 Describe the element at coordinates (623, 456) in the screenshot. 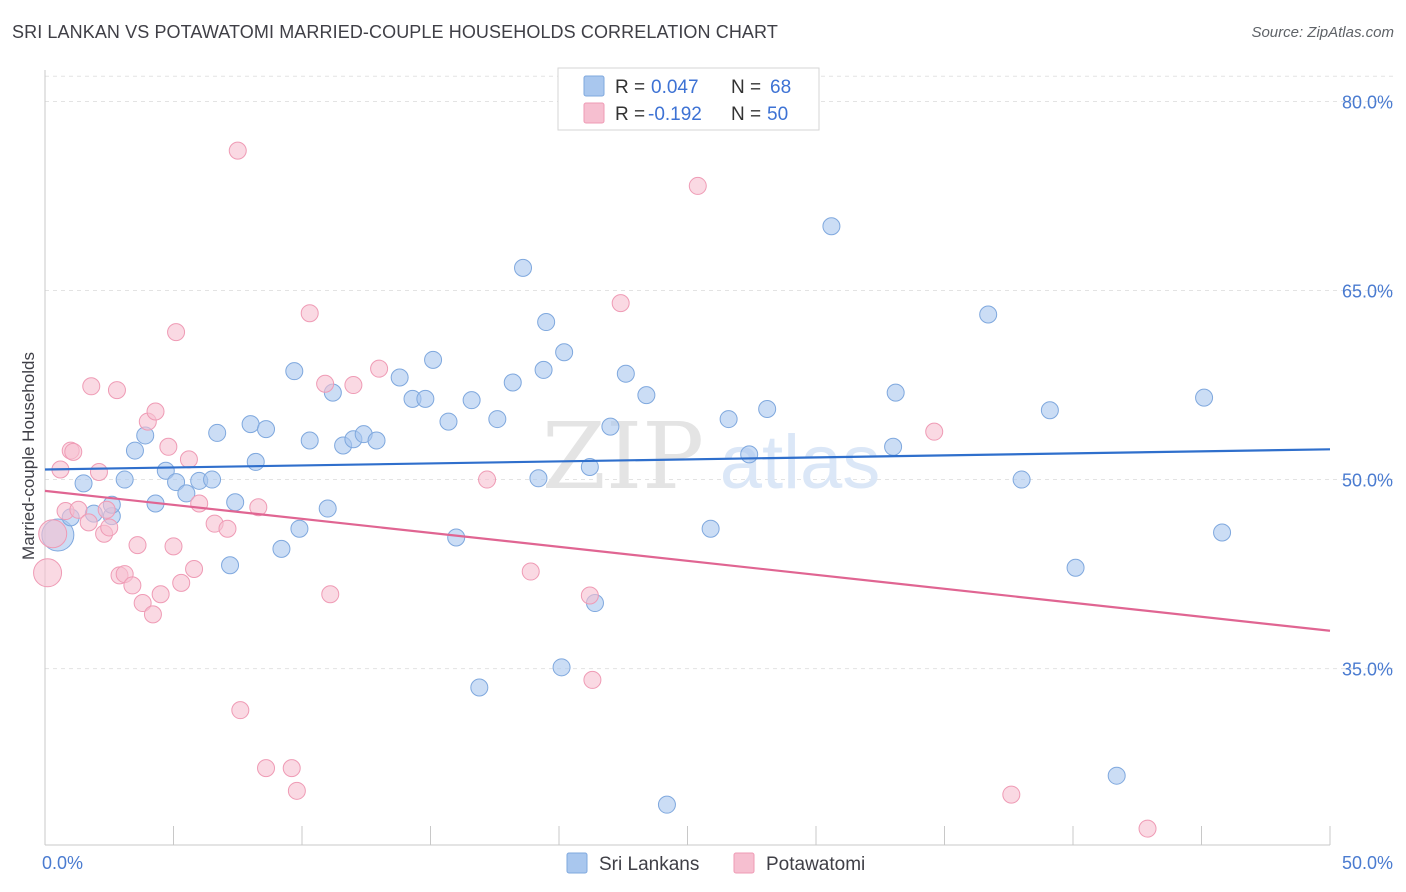

I see `watermark-zip: ZIP` at that location.